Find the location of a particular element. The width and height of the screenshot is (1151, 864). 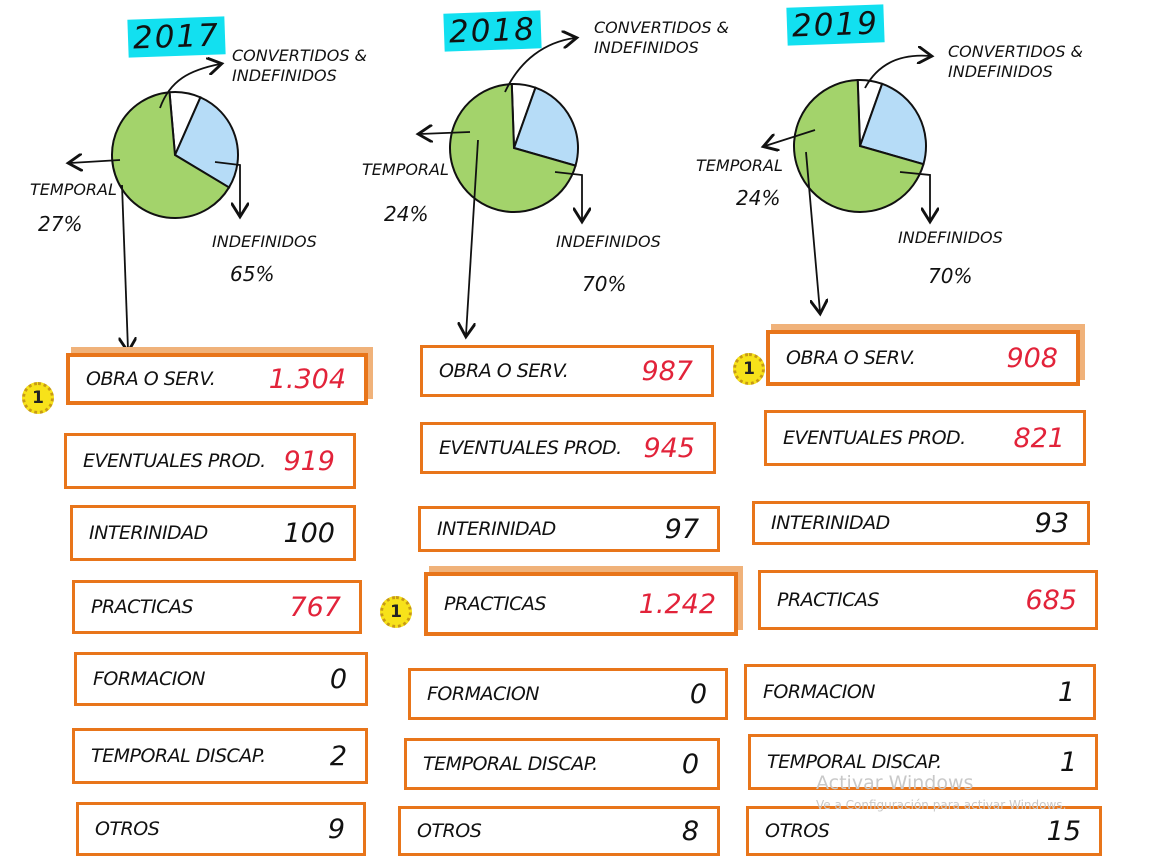

contract-count-value: 100 is located at coordinates (309, 533).